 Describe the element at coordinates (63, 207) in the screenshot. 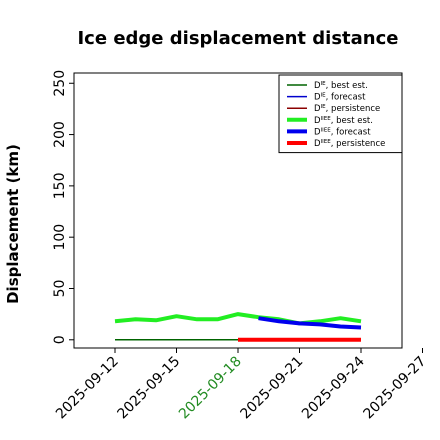

I see `y-axis-ticks: 0 50 100 150 200 250` at that location.